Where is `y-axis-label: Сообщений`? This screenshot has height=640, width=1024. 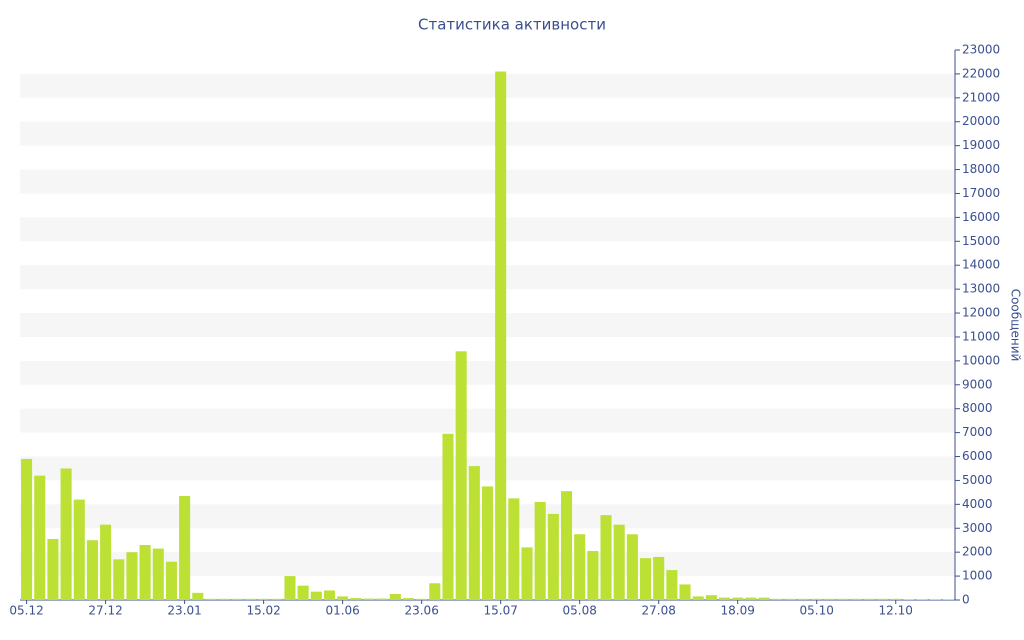 y-axis-label: Сообщений is located at coordinates (1016, 325).